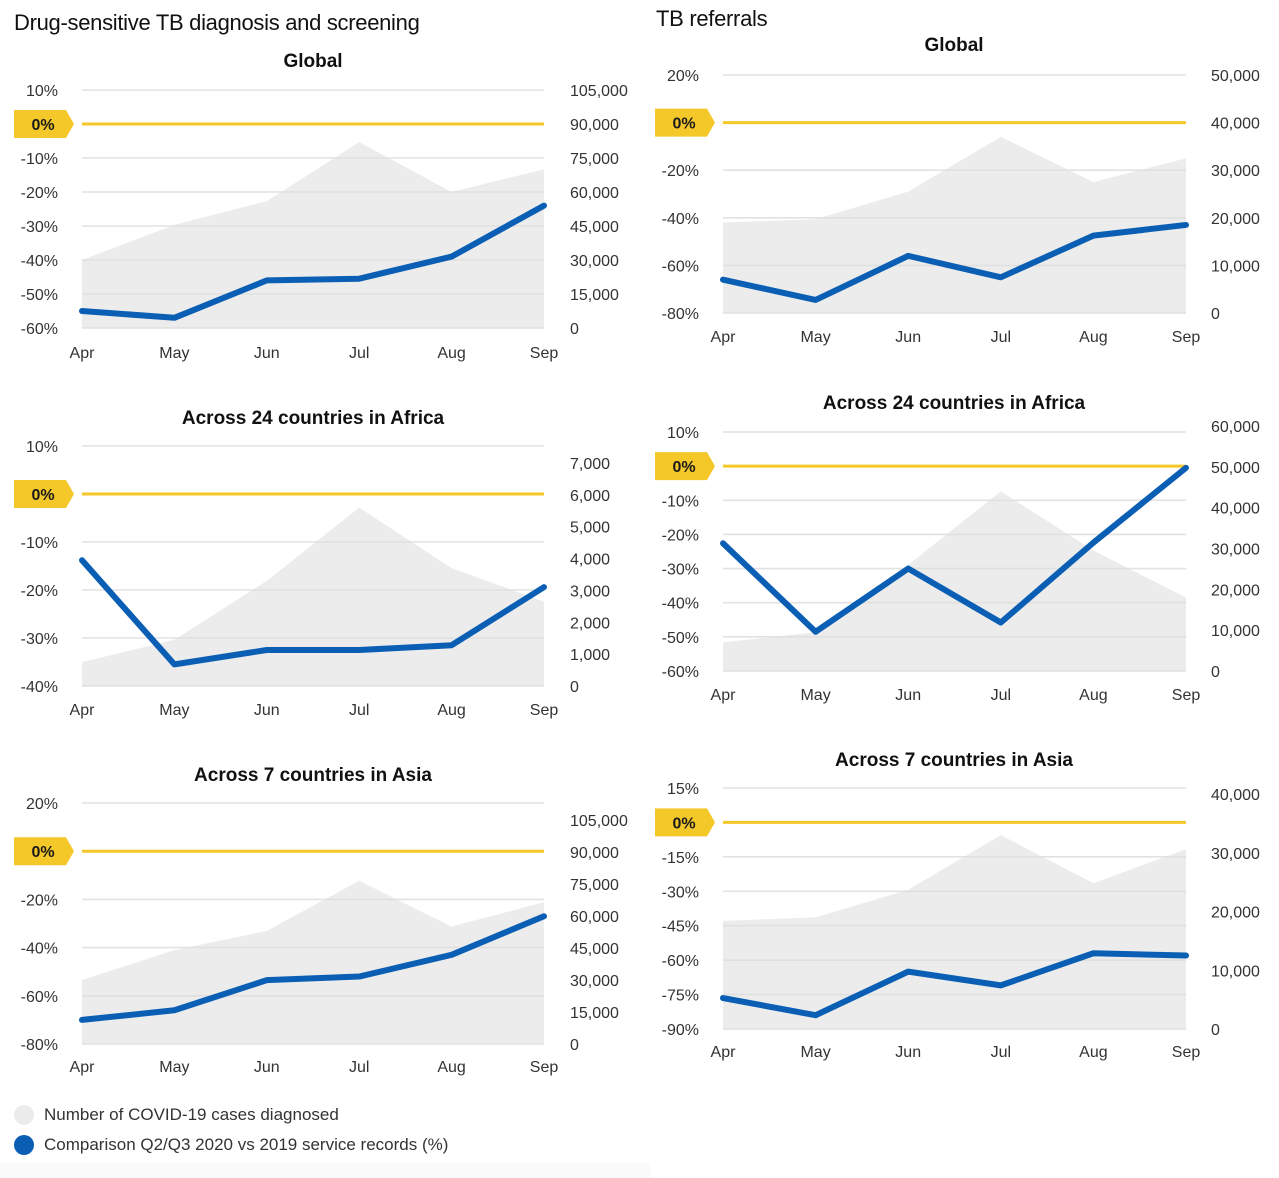 The width and height of the screenshot is (1279, 1178). Describe the element at coordinates (712, 18) in the screenshot. I see `section-title-referrals: TB referrals` at that location.